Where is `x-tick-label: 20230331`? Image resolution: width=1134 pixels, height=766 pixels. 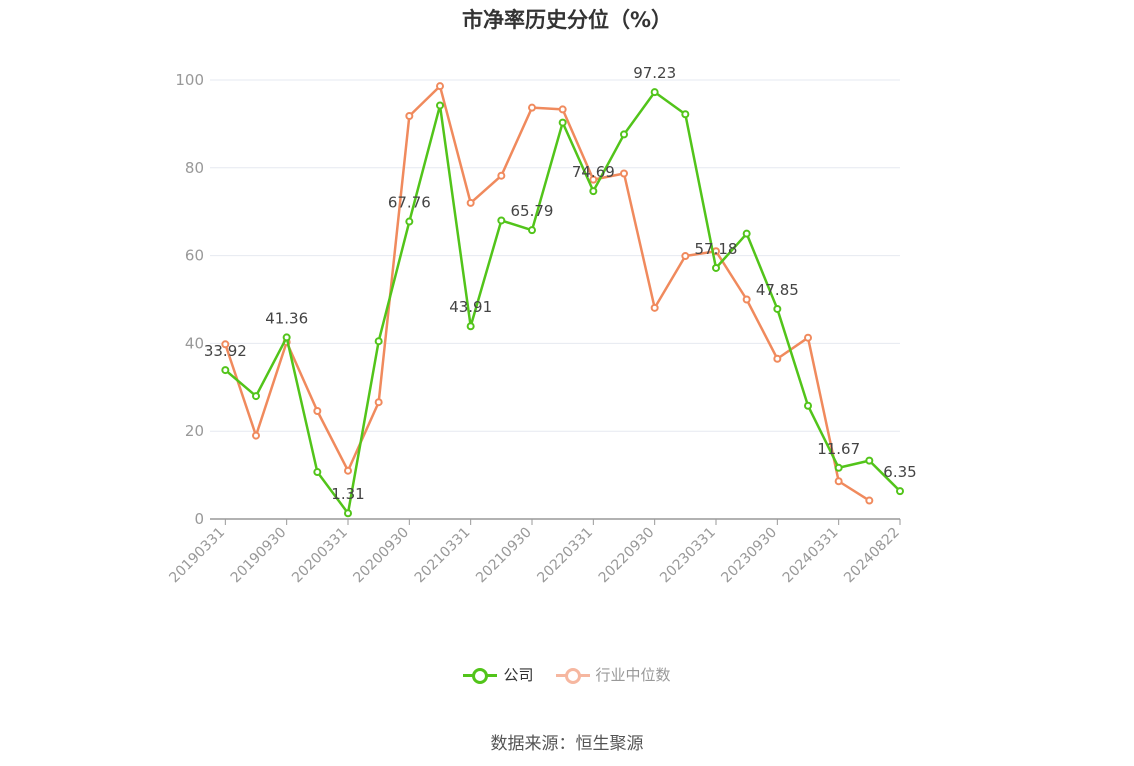
x-tick-label: 20230331 is located at coordinates (688, 556).